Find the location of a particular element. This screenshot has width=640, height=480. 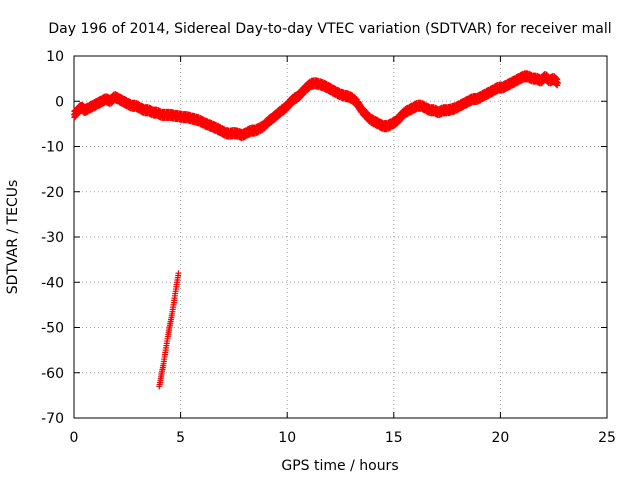

y-tick-label: -50 is located at coordinates (52, 329).